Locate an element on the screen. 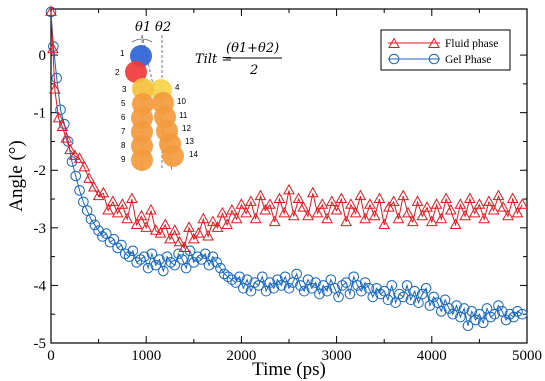 The height and width of the screenshot is (381, 545). bead-label-8: 8 is located at coordinates (123, 145).